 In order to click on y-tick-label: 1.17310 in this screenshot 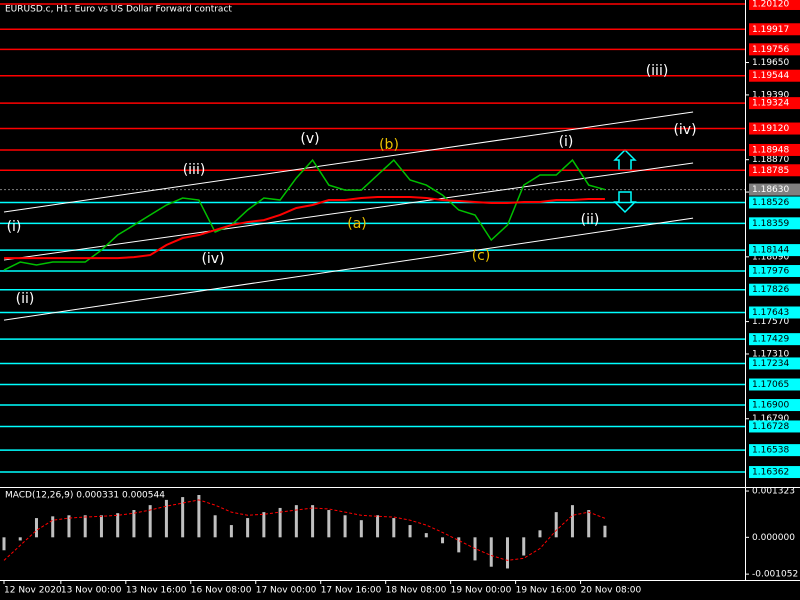, I will do `click(770, 354)`.